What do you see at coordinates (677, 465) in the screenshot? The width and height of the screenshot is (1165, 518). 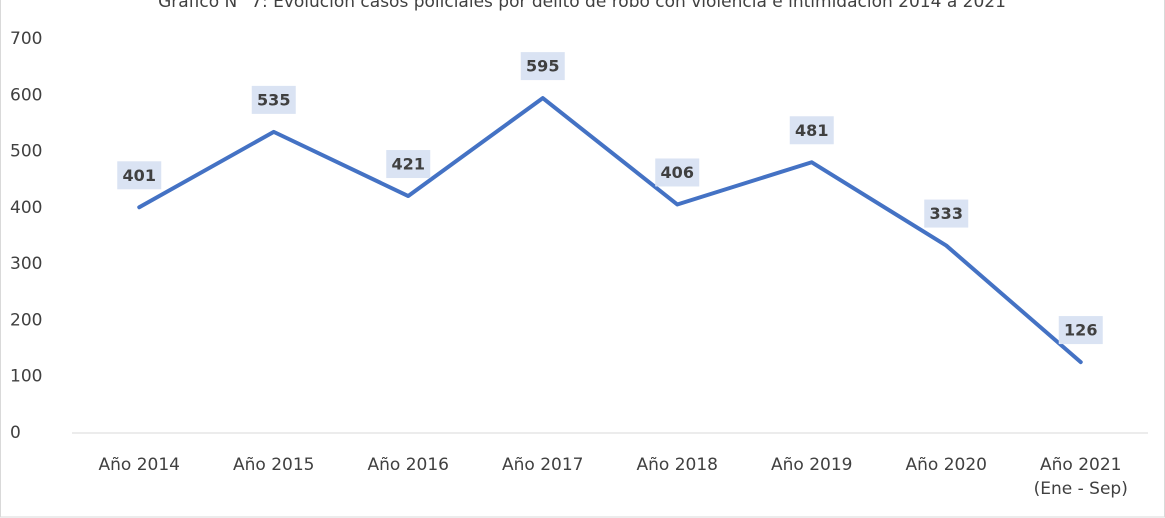 I see `x-tick-label: Año 2018` at bounding box center [677, 465].